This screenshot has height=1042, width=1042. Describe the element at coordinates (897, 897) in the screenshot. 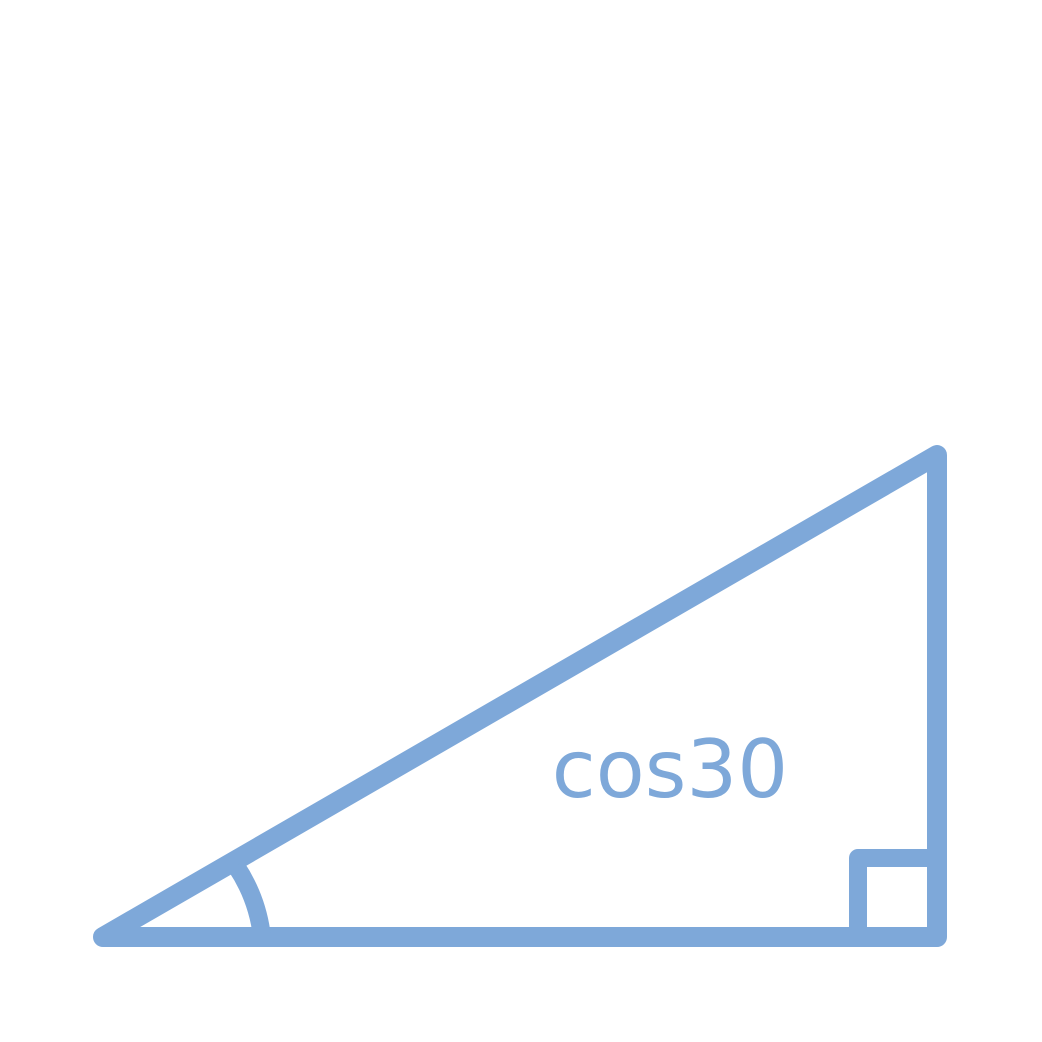

I see `right-angle-marker` at that location.